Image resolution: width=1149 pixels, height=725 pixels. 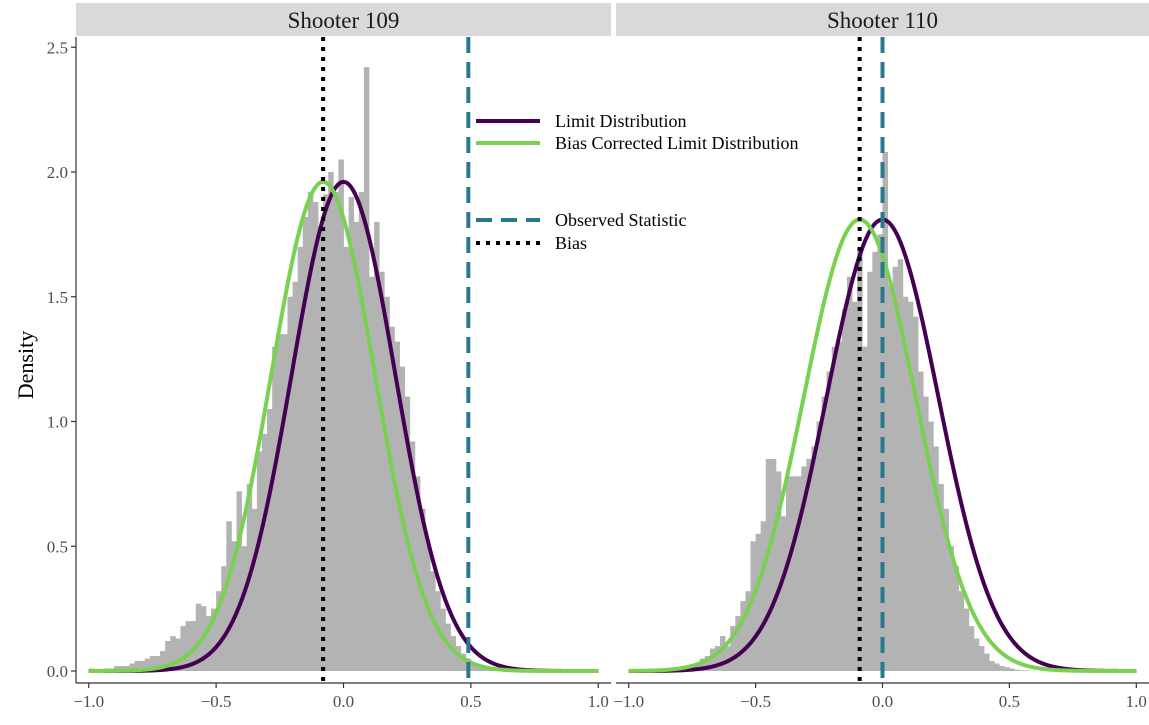 I want to click on y-tick-label: 0.5, so click(x=57, y=546).